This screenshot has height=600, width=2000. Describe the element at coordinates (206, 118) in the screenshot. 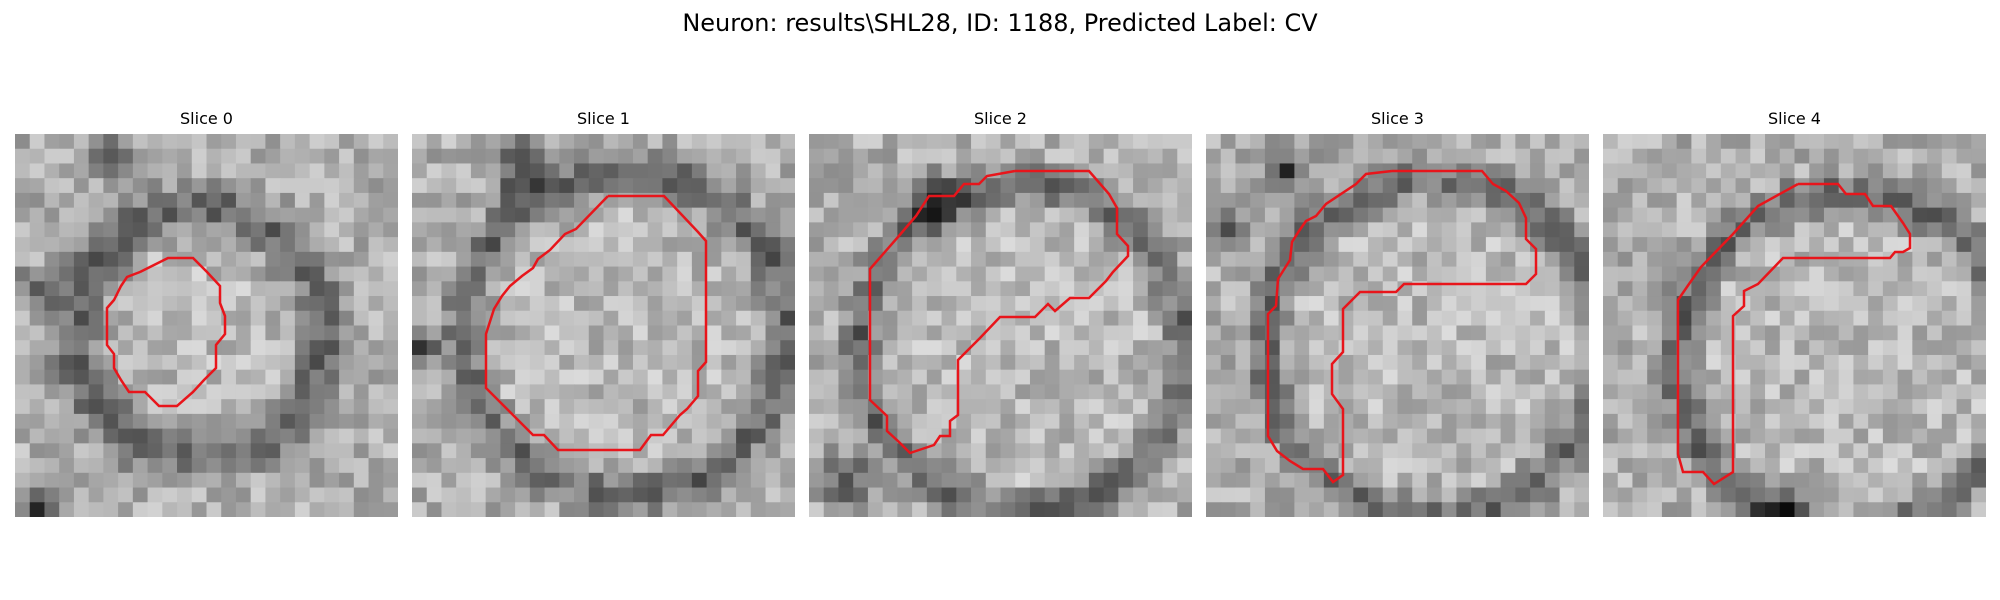

I see `slice-title: Slice 0` at that location.